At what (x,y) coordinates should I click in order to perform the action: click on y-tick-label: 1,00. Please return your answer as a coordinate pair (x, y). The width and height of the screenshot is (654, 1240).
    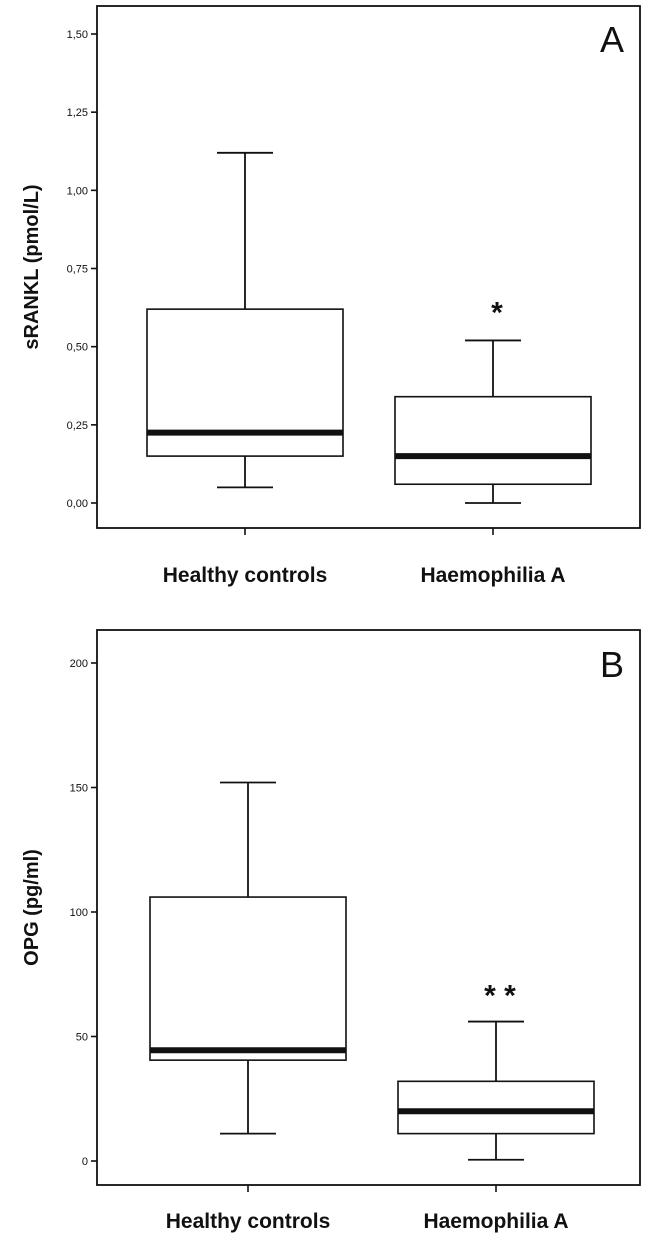
    Looking at the image, I should click on (77, 191).